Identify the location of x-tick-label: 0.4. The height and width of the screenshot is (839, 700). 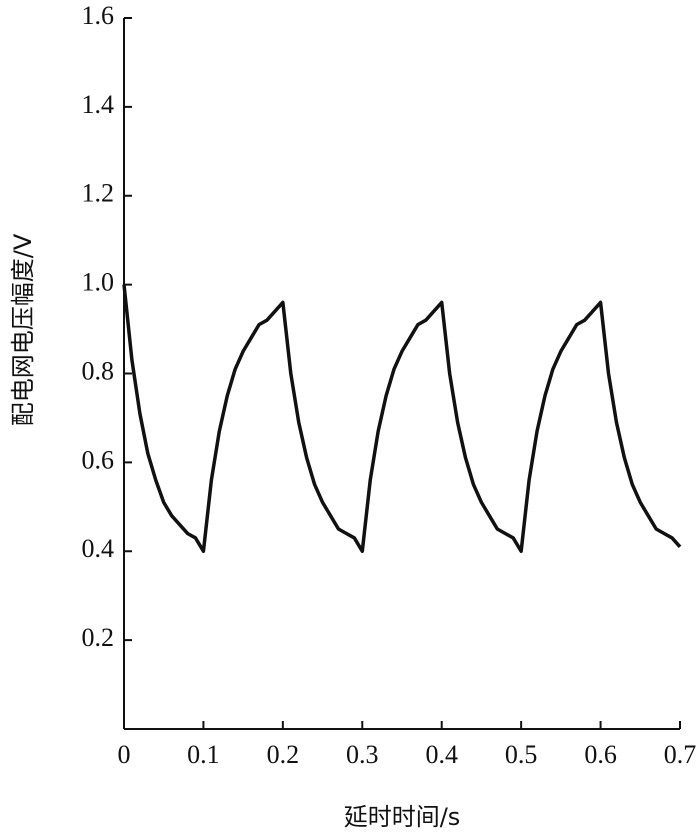
(441, 754).